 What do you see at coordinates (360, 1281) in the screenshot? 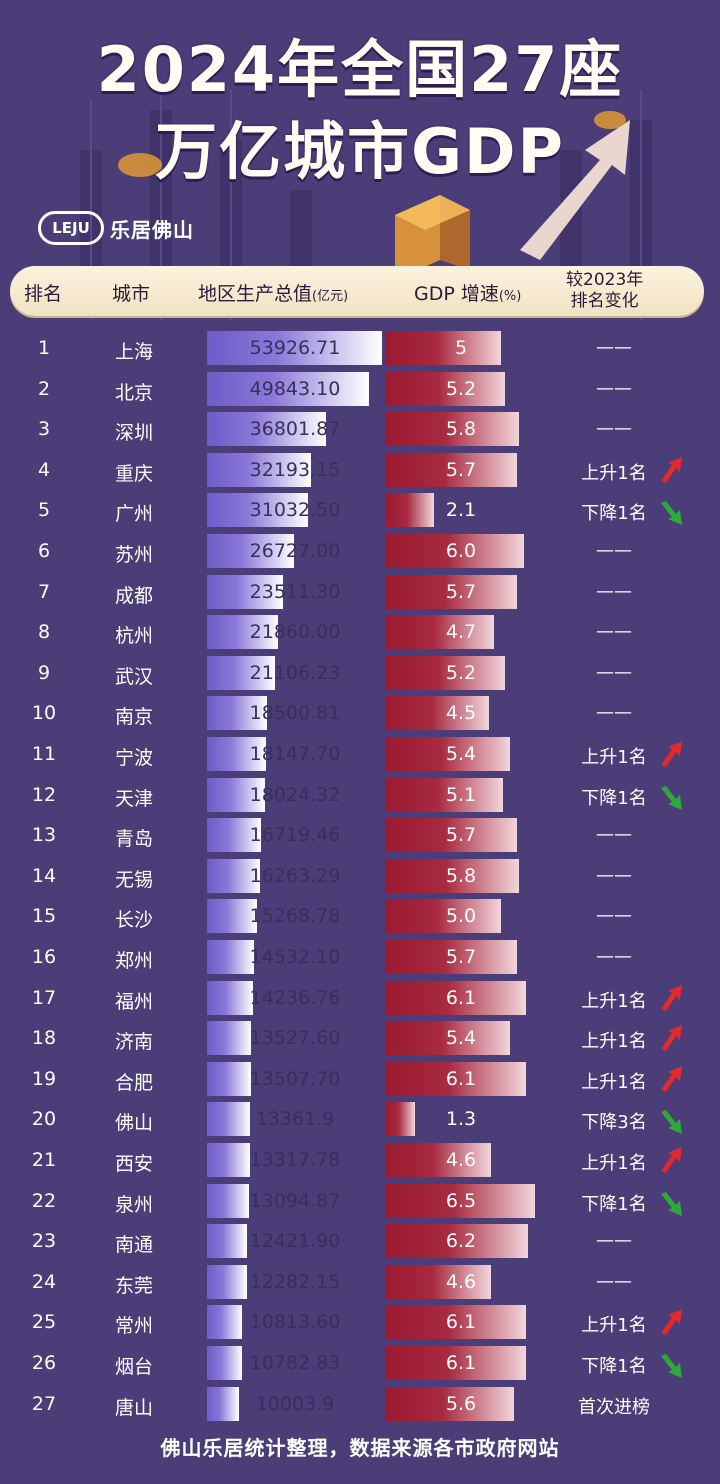
I see `table-row: 24 东莞 12282.15 4.6 ——` at bounding box center [360, 1281].